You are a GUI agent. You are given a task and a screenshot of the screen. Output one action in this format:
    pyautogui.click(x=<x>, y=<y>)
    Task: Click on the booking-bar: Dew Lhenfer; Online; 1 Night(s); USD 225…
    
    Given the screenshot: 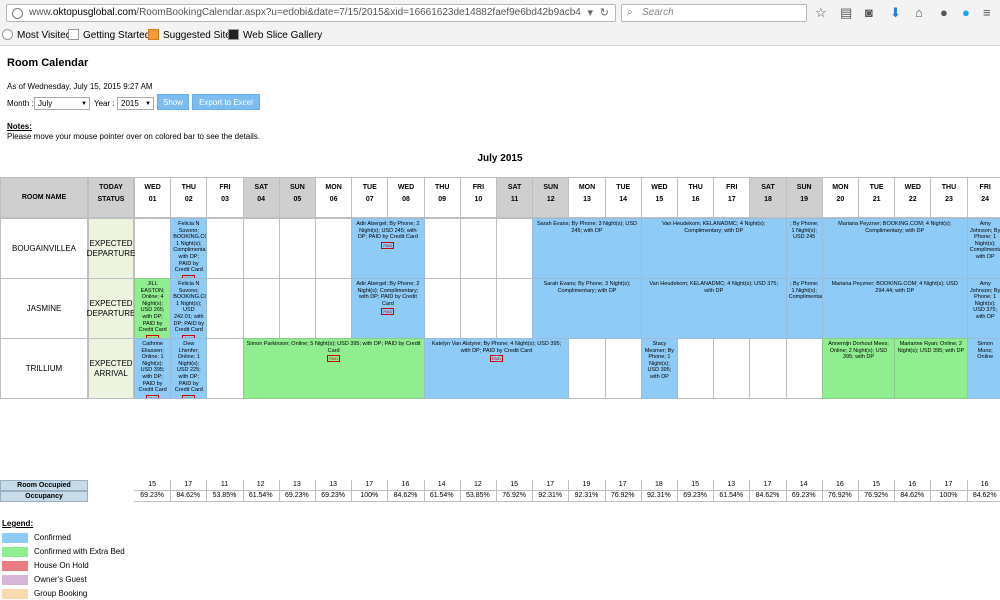 What is the action you would take?
    pyautogui.click(x=189, y=368)
    